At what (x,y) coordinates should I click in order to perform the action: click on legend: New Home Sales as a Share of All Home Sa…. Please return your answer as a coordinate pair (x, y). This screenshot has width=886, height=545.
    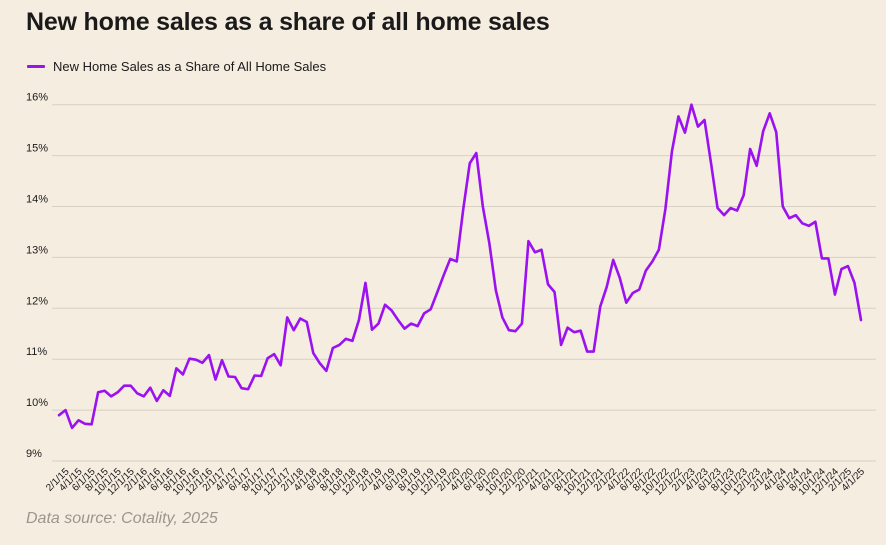
    Looking at the image, I should click on (176, 66).